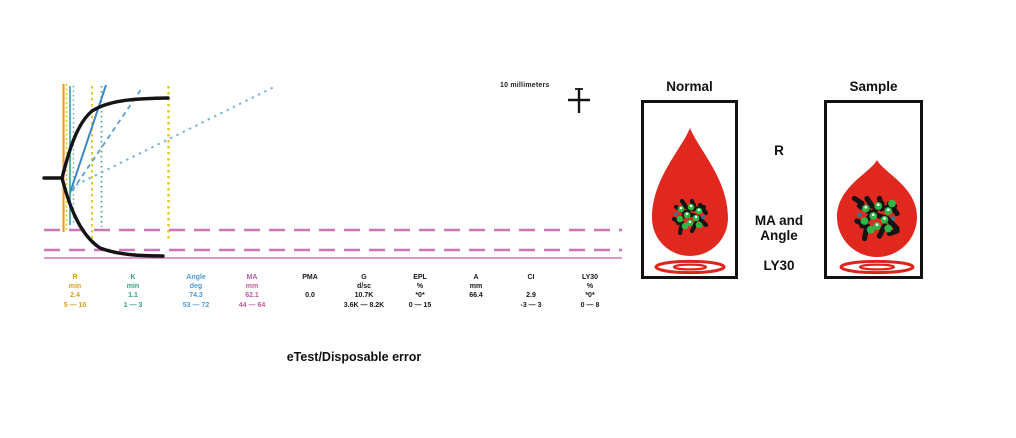  Describe the element at coordinates (252, 295) in the screenshot. I see `param-value: 62.1` at that location.